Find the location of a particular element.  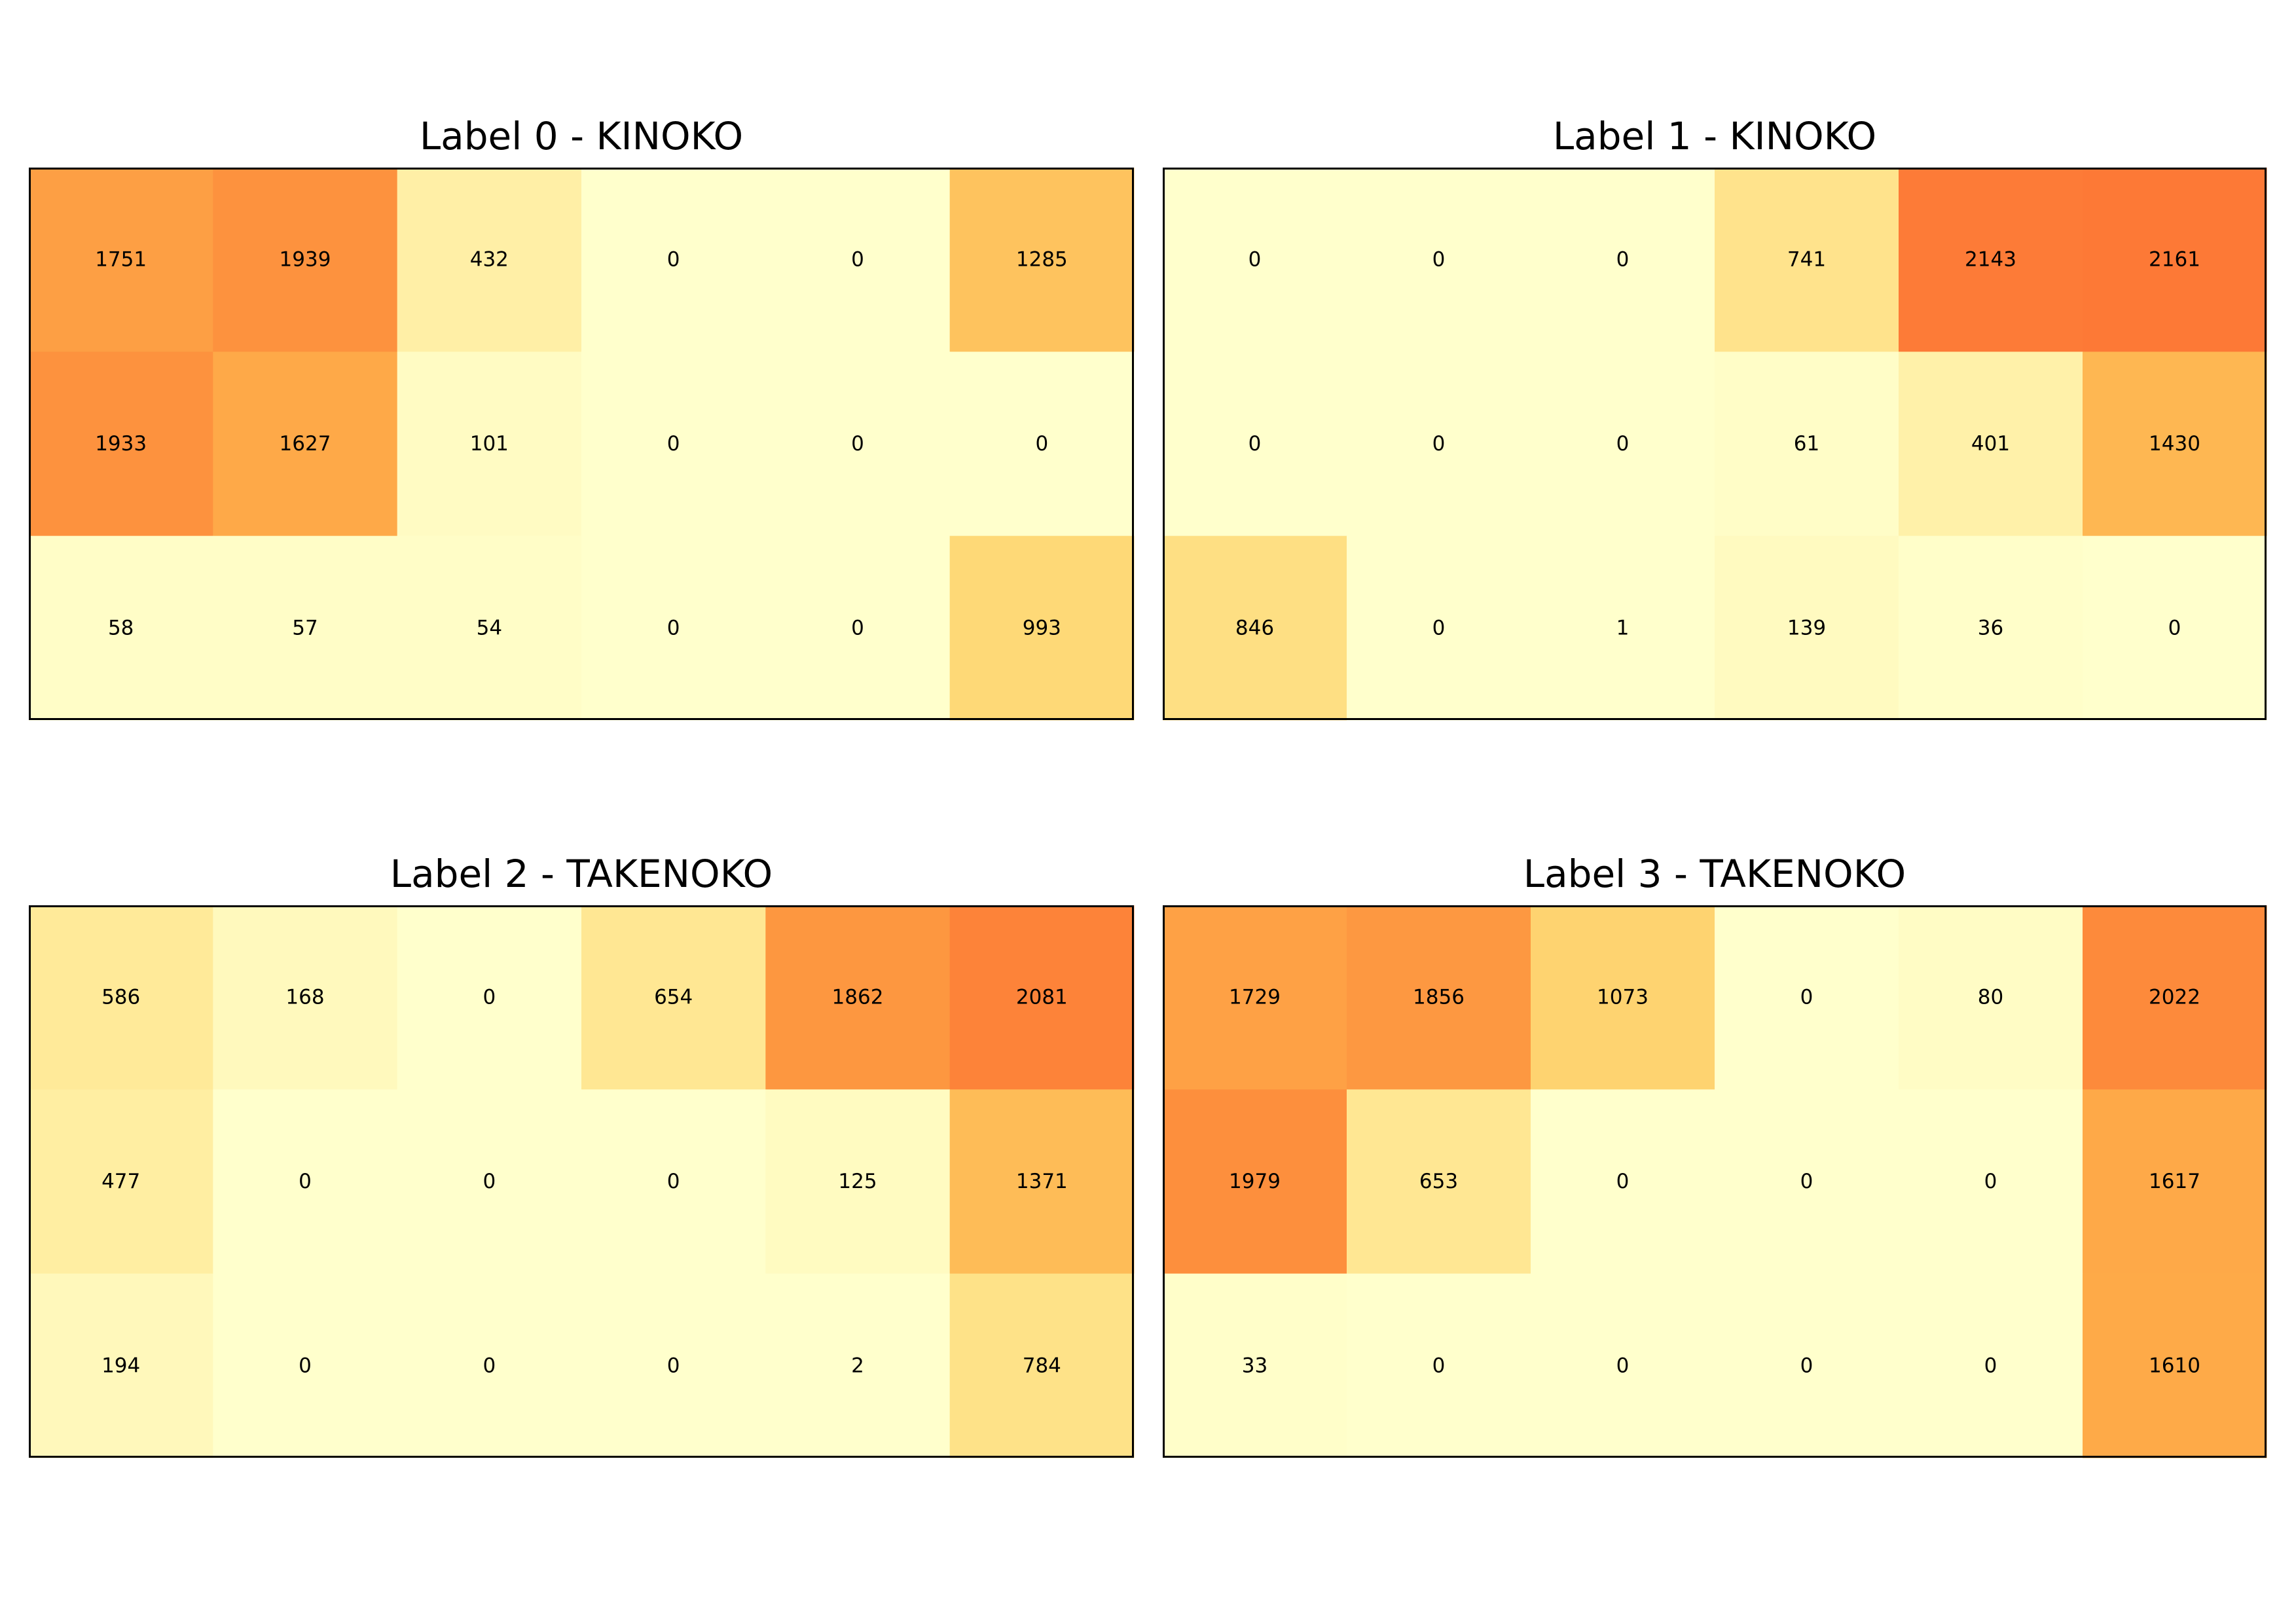

cell-value-label: 80 is located at coordinates (1990, 997).